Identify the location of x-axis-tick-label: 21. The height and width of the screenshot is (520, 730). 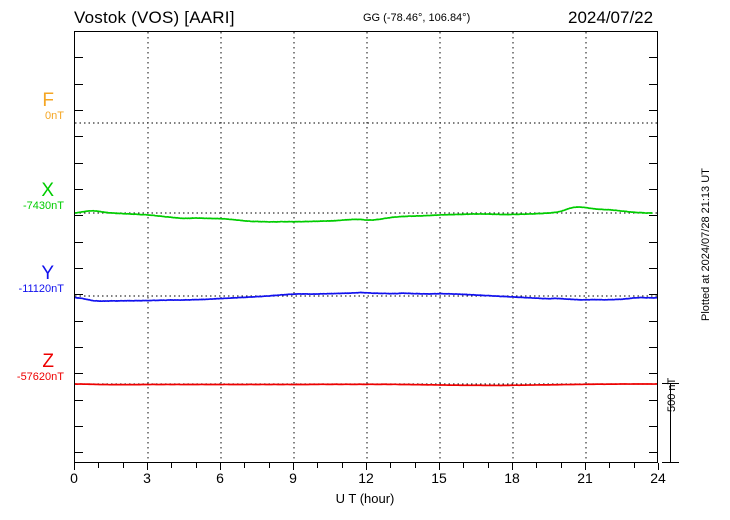
(585, 478).